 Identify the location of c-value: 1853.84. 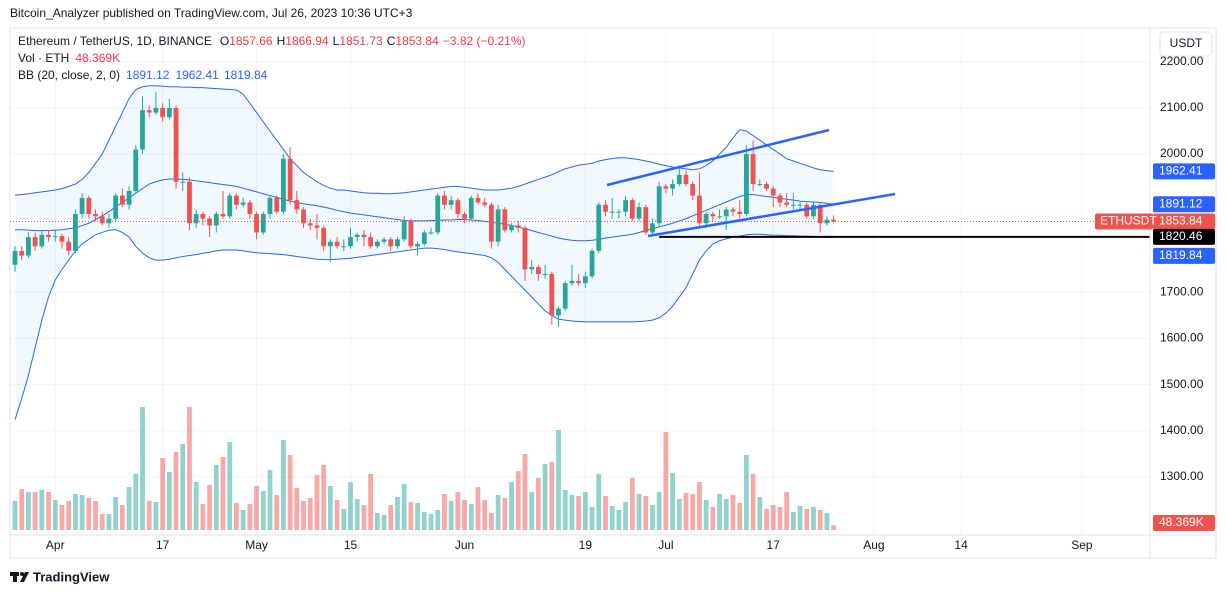
(417, 41).